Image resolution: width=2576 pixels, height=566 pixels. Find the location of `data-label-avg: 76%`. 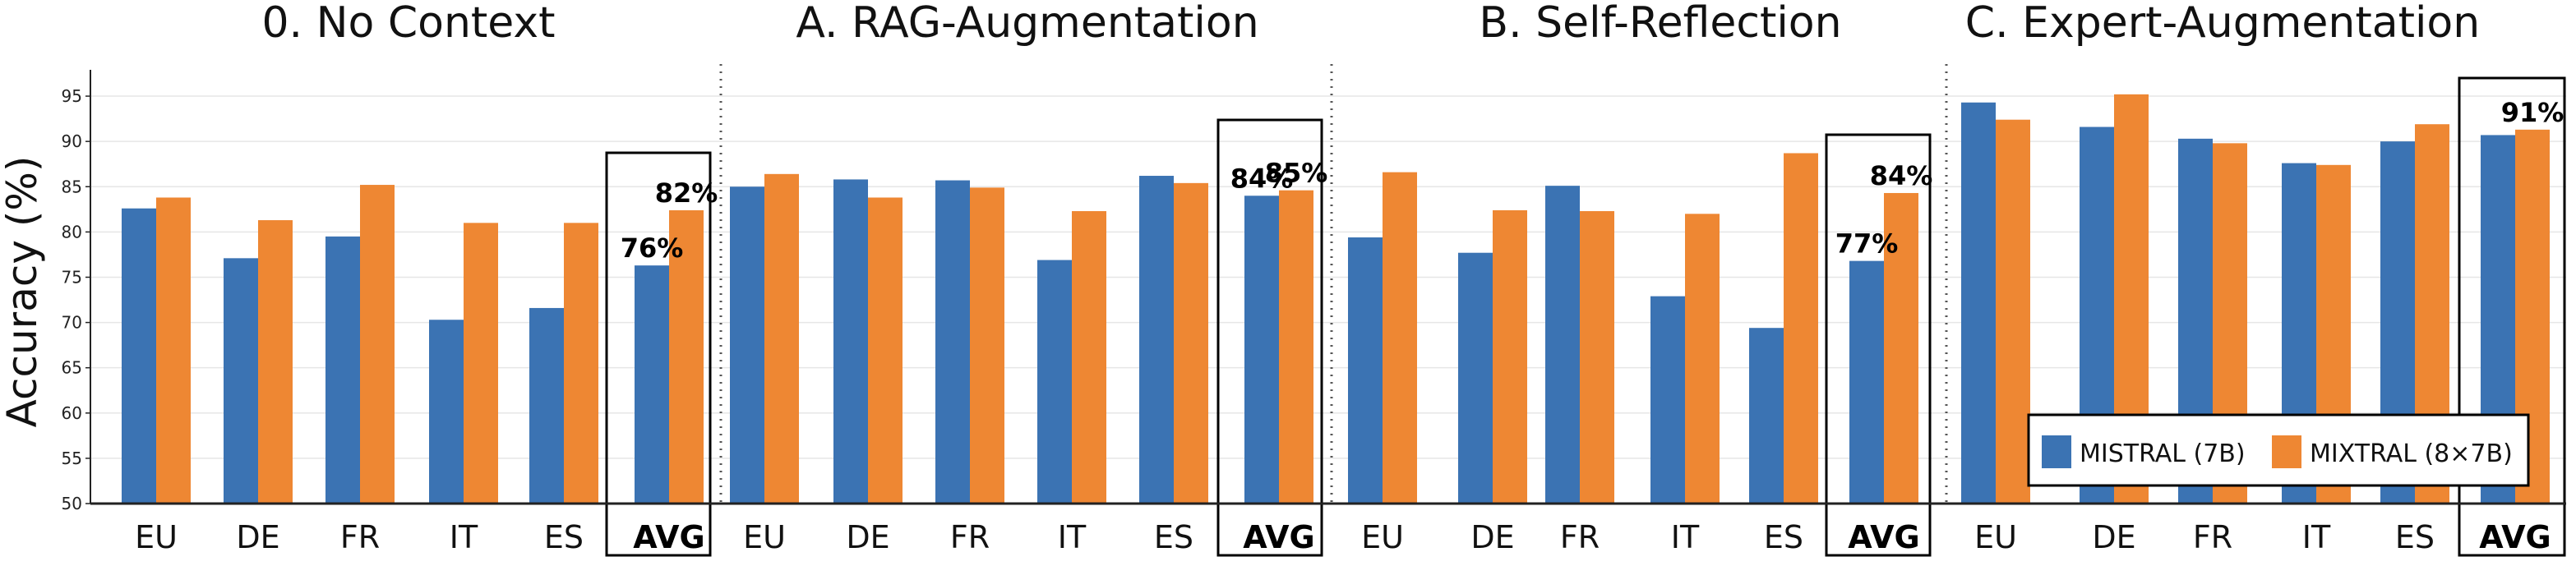

data-label-avg: 76% is located at coordinates (653, 248).